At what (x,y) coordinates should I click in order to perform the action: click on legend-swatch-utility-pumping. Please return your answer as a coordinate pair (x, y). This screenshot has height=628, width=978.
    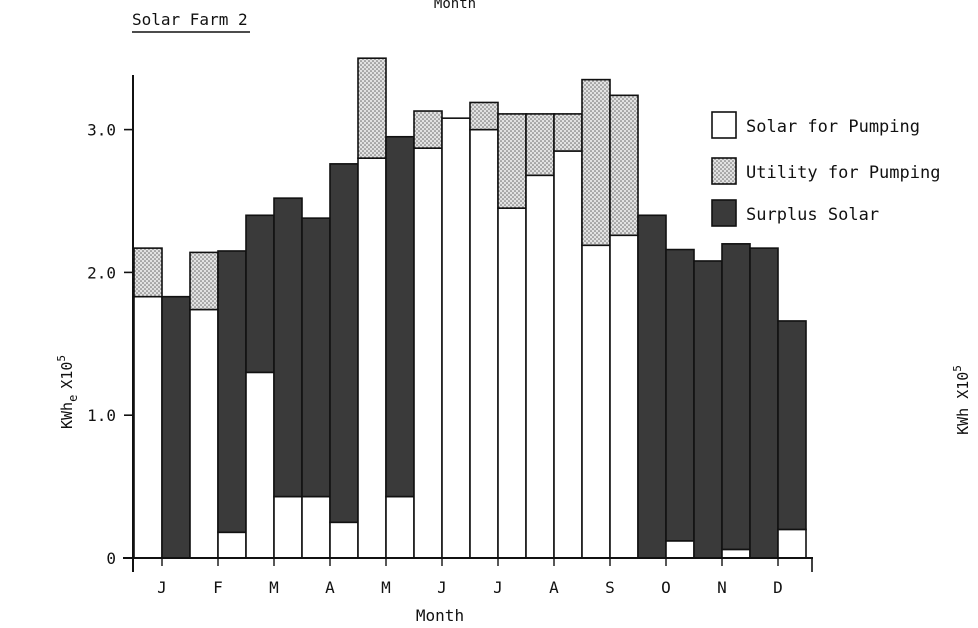
    Looking at the image, I should click on (724, 171).